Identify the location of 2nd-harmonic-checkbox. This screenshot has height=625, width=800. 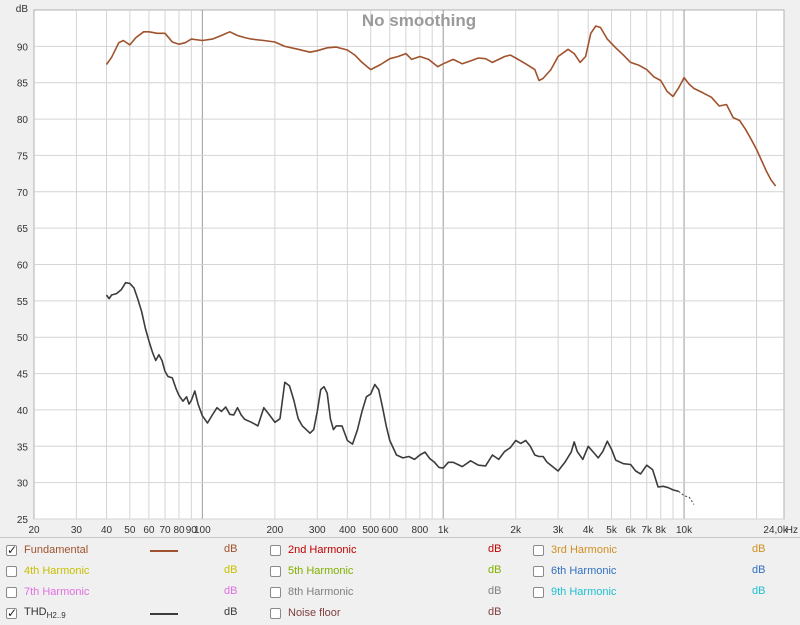
(275, 550).